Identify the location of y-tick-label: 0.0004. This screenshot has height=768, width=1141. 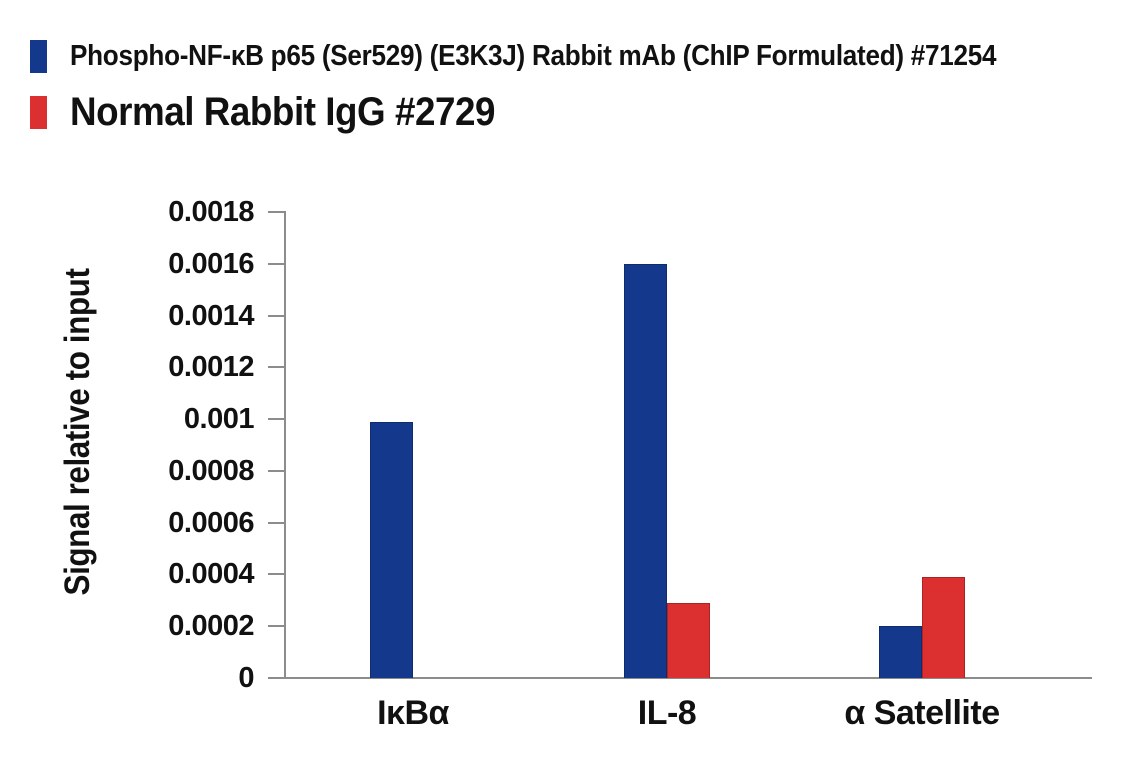
(211, 574).